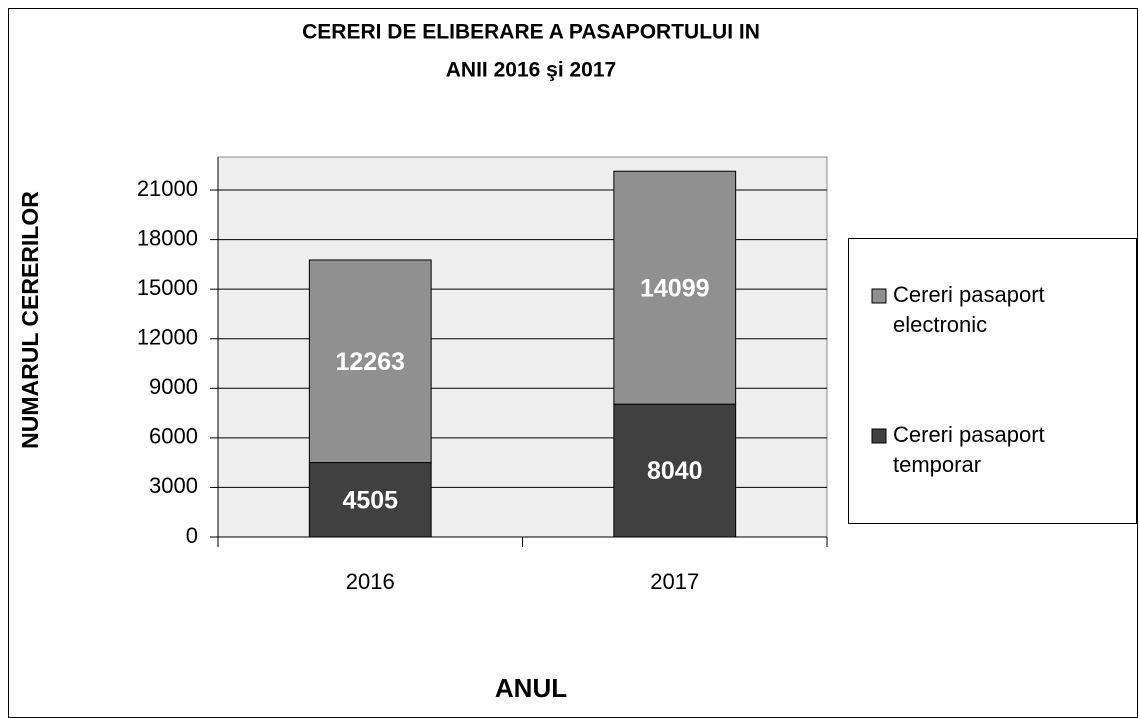 This screenshot has height=718, width=1139. What do you see at coordinates (992, 381) in the screenshot?
I see `legend-box` at bounding box center [992, 381].